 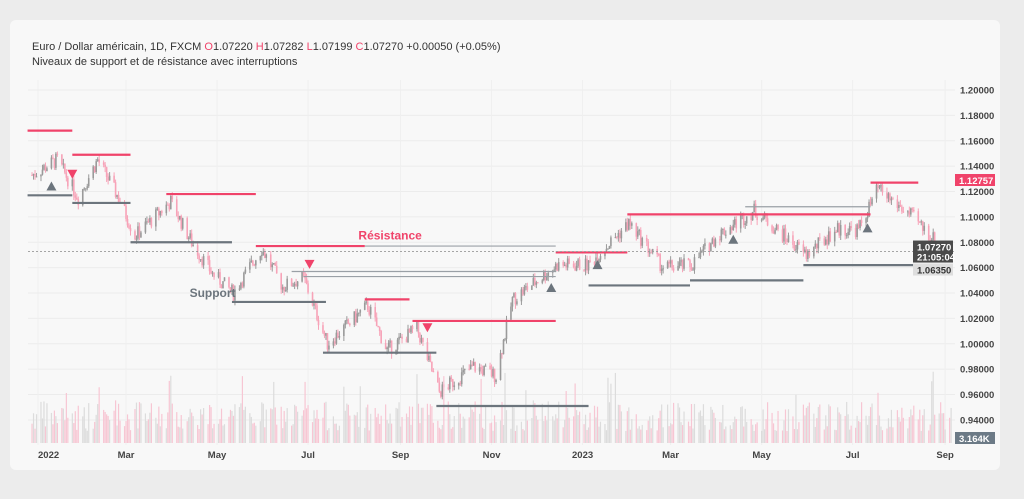 I want to click on break-up-triangle-icon, so click(x=551, y=287).